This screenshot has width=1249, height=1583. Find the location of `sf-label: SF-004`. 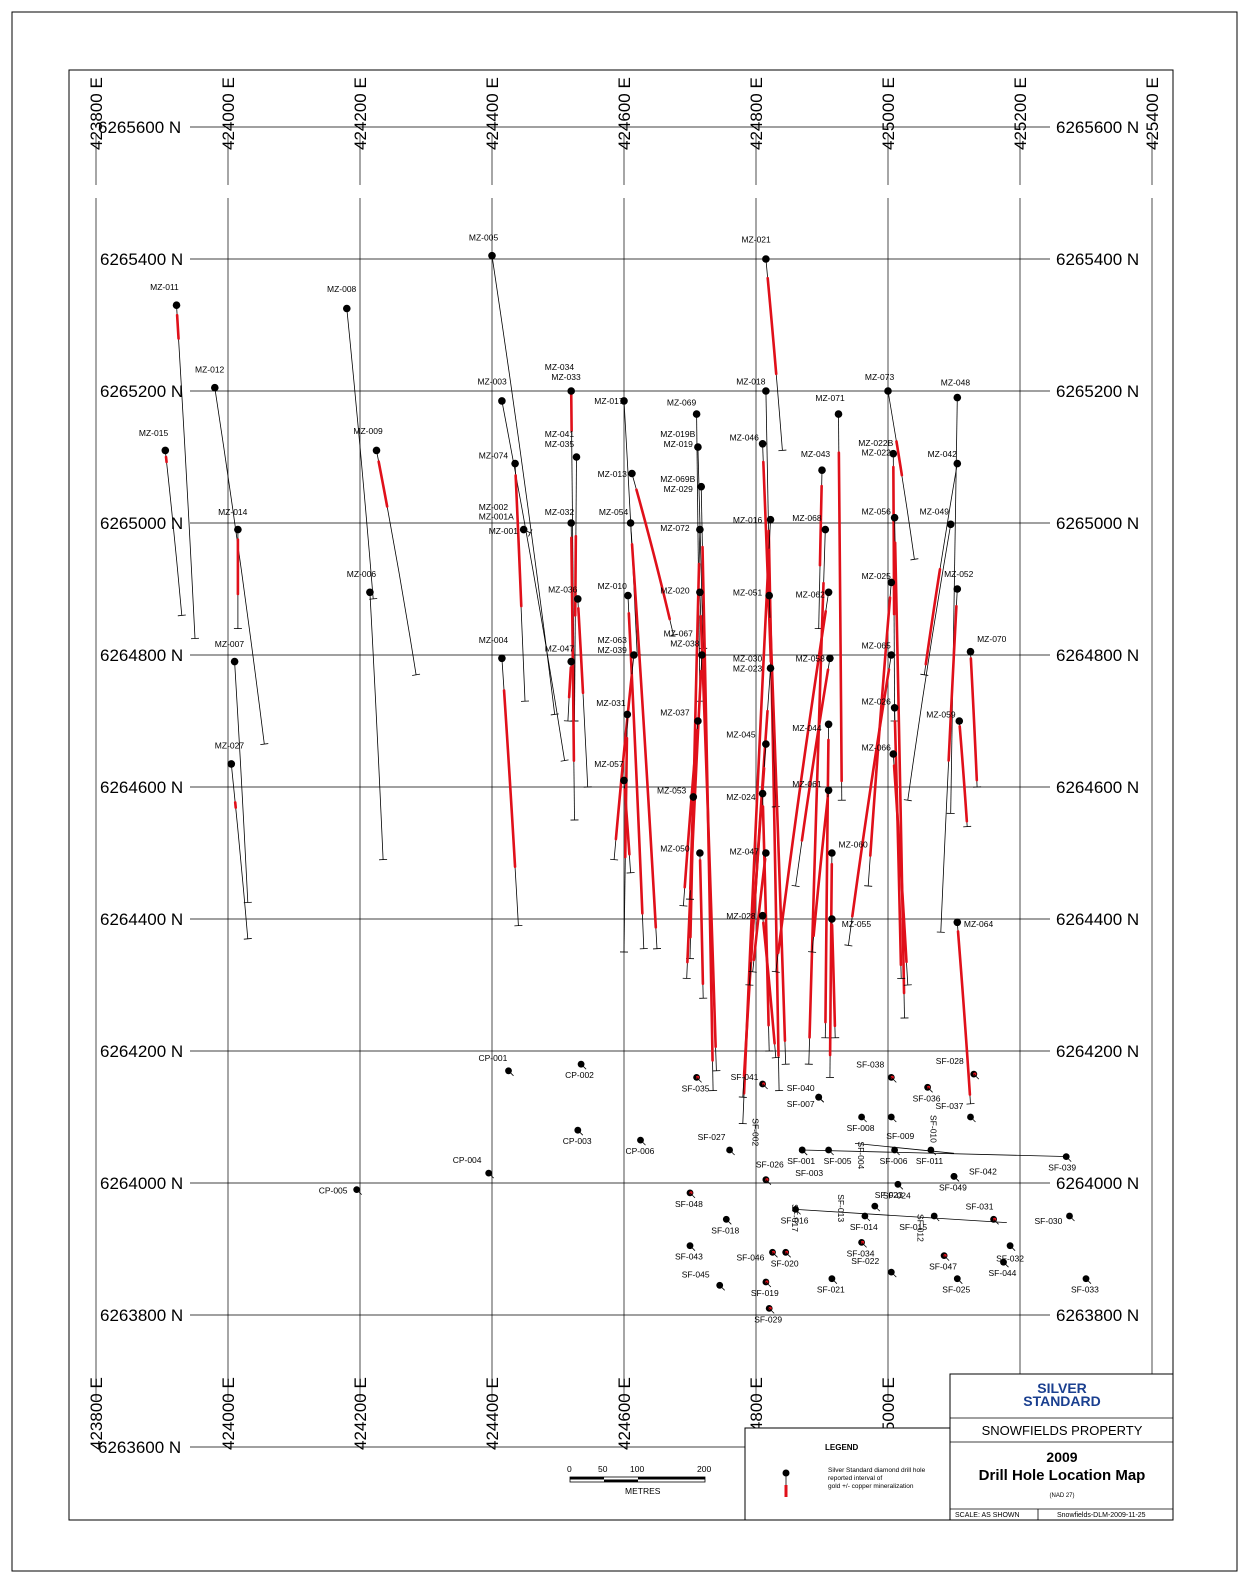

sf-label: SF-004 is located at coordinates (861, 1155).